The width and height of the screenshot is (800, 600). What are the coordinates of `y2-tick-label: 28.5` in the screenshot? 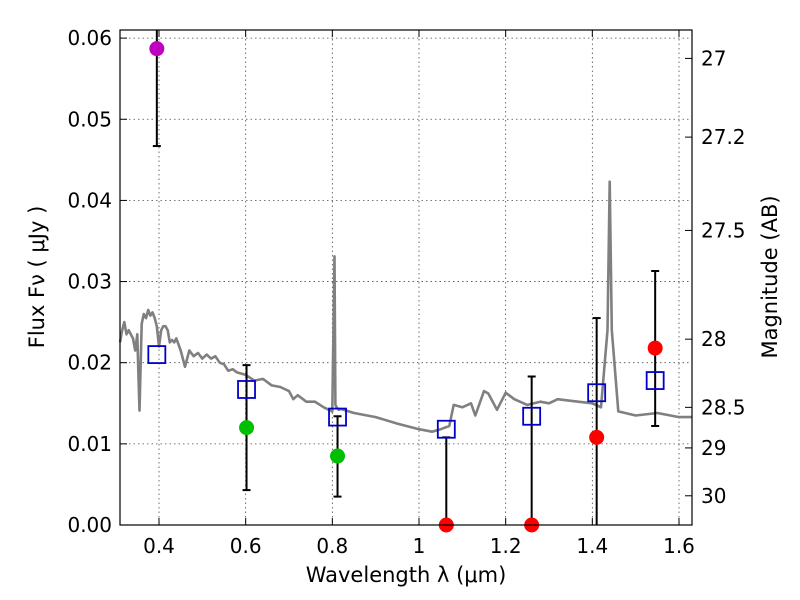 It's located at (723, 407).